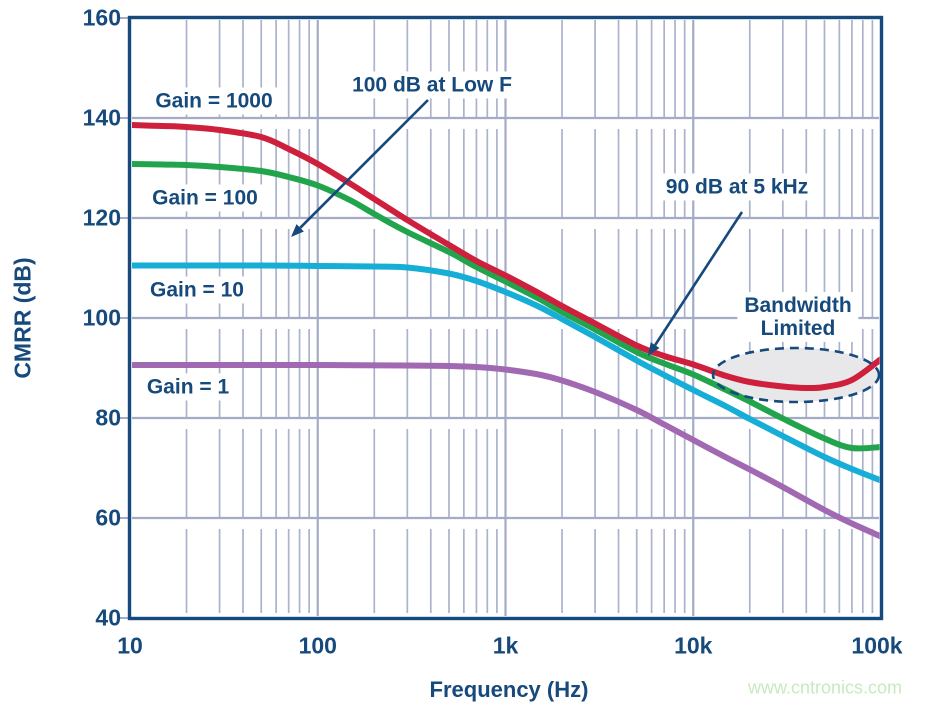 The height and width of the screenshot is (708, 926). What do you see at coordinates (22, 318) in the screenshot?
I see `y-axis-title: CMRR (dB)` at bounding box center [22, 318].